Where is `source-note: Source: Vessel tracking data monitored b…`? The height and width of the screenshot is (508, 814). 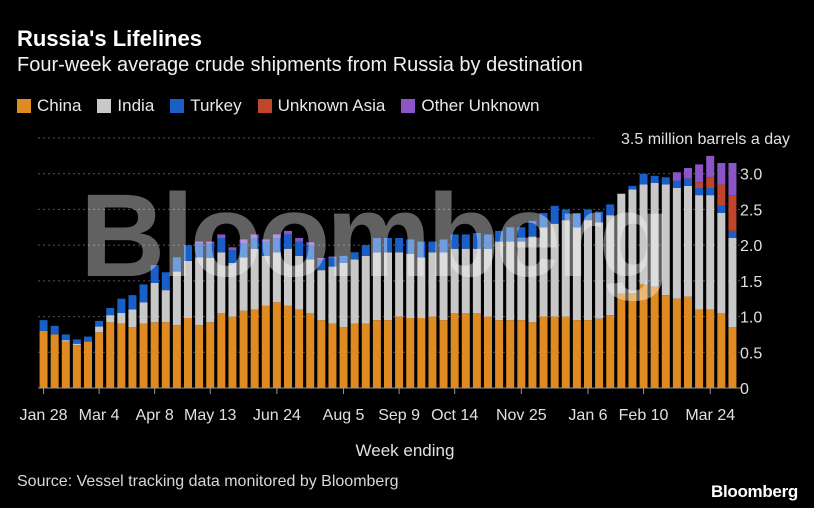 source-note: Source: Vessel tracking data monitored b… is located at coordinates (208, 481).